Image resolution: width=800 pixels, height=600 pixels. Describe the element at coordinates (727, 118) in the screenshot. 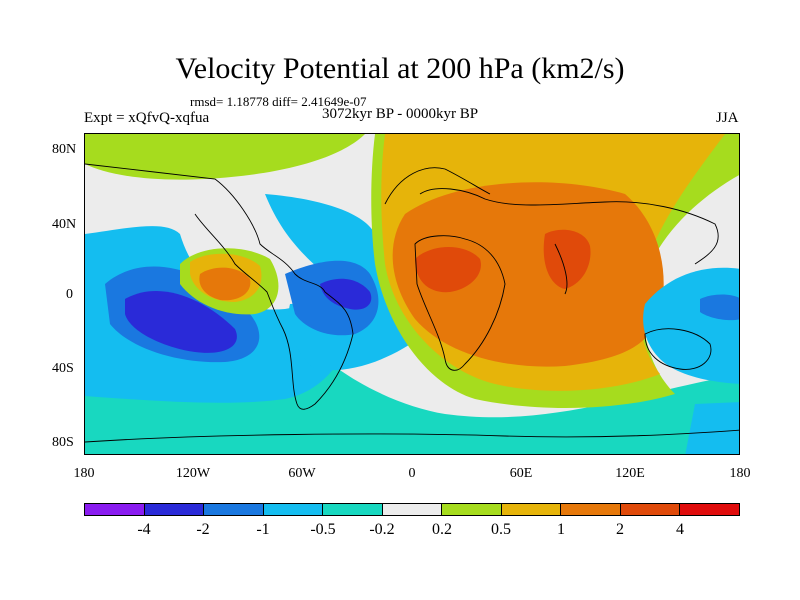

I see `season-label: JJA` at that location.